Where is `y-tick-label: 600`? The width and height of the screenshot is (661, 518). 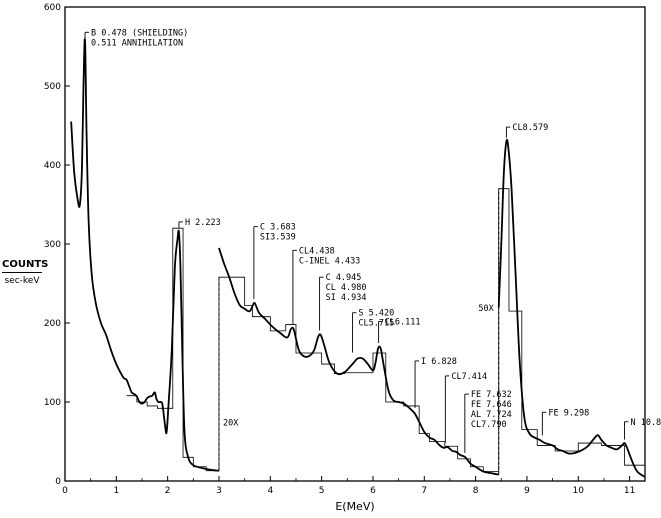 y-tick-label: 600 is located at coordinates (52, 8).